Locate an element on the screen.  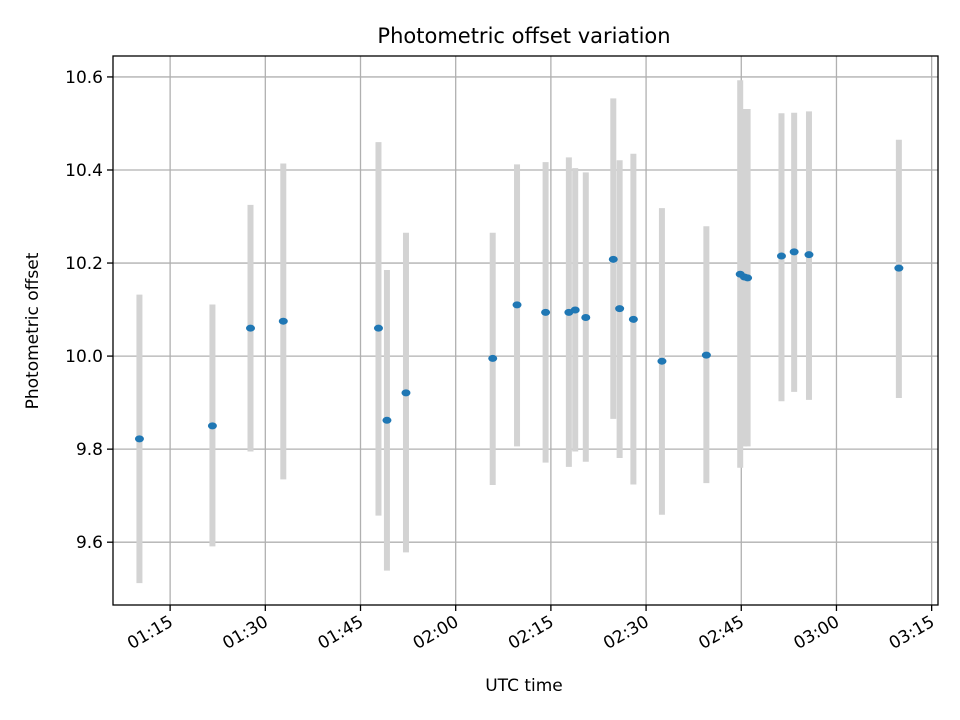
y-tick-label: 10.4 is located at coordinates (84, 171).